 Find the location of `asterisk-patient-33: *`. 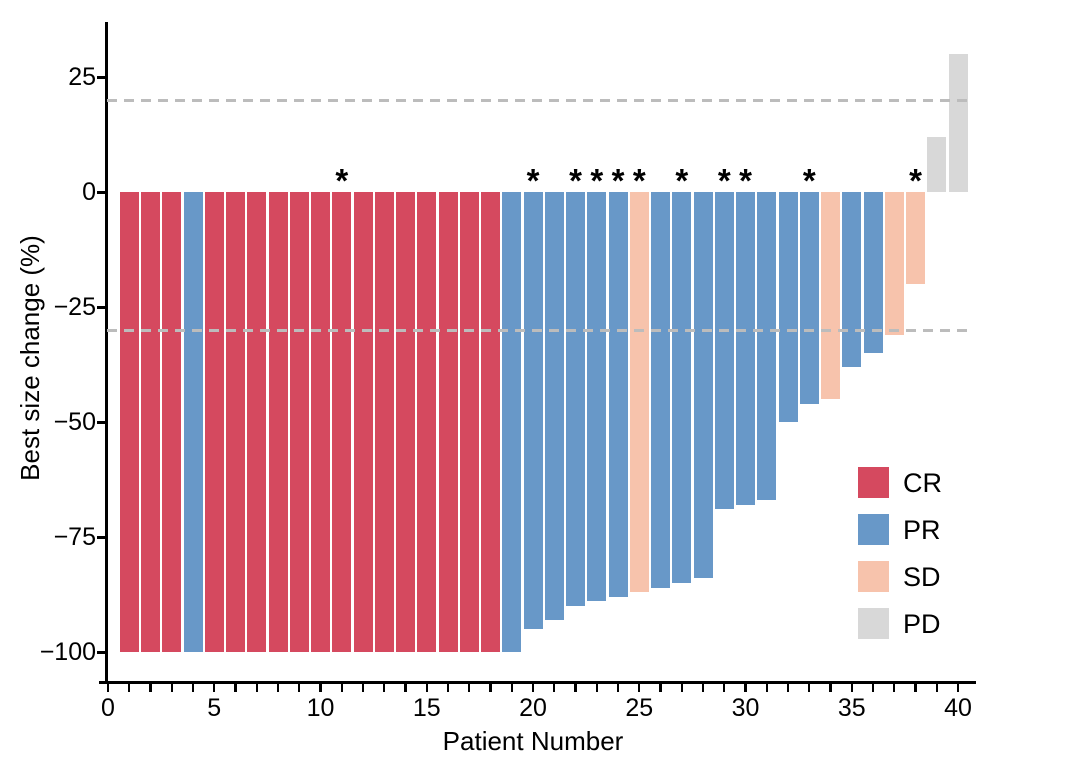

asterisk-patient-33: * is located at coordinates (809, 180).